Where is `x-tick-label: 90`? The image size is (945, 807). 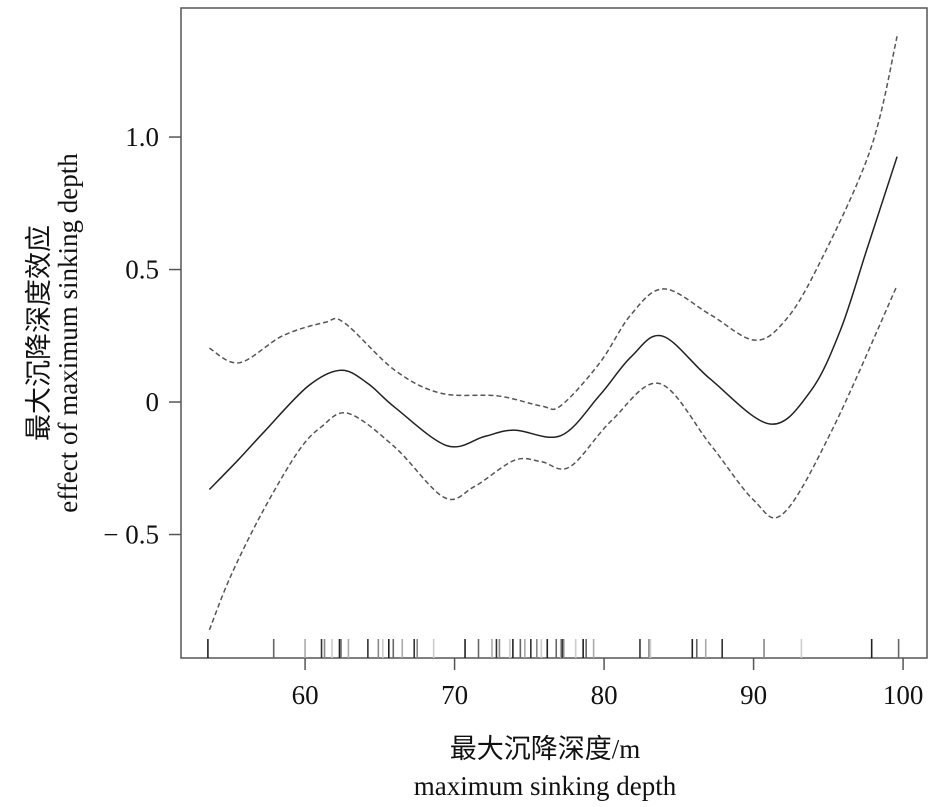
x-tick-label: 90 is located at coordinates (753, 695).